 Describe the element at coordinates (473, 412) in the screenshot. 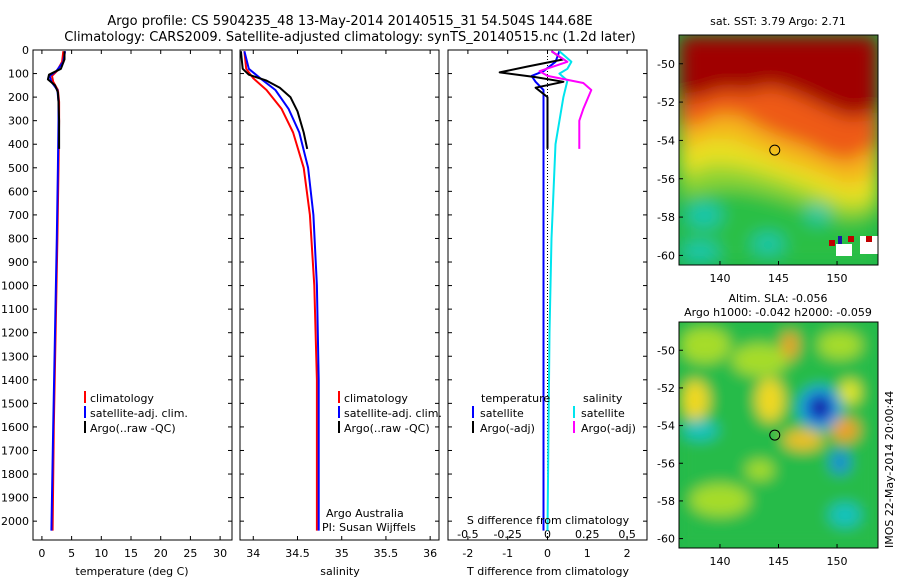

I see `legend-swatch-temp-satellite` at that location.